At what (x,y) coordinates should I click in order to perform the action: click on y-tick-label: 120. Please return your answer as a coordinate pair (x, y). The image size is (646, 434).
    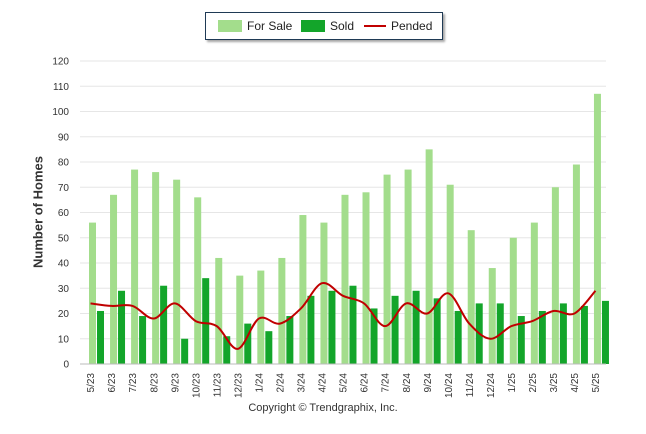
    Looking at the image, I should click on (60, 62).